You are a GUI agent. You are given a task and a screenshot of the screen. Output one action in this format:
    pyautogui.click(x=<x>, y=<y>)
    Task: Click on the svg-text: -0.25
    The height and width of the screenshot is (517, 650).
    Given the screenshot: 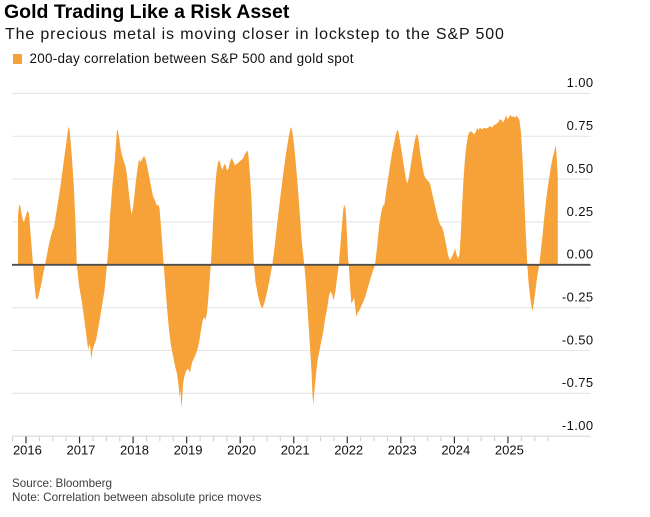 What is the action you would take?
    pyautogui.click(x=578, y=296)
    